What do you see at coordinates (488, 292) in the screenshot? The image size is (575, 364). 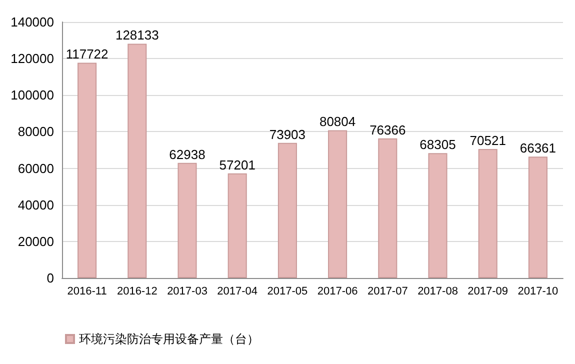 I see `x-tick-label: 2017-09` at bounding box center [488, 292].